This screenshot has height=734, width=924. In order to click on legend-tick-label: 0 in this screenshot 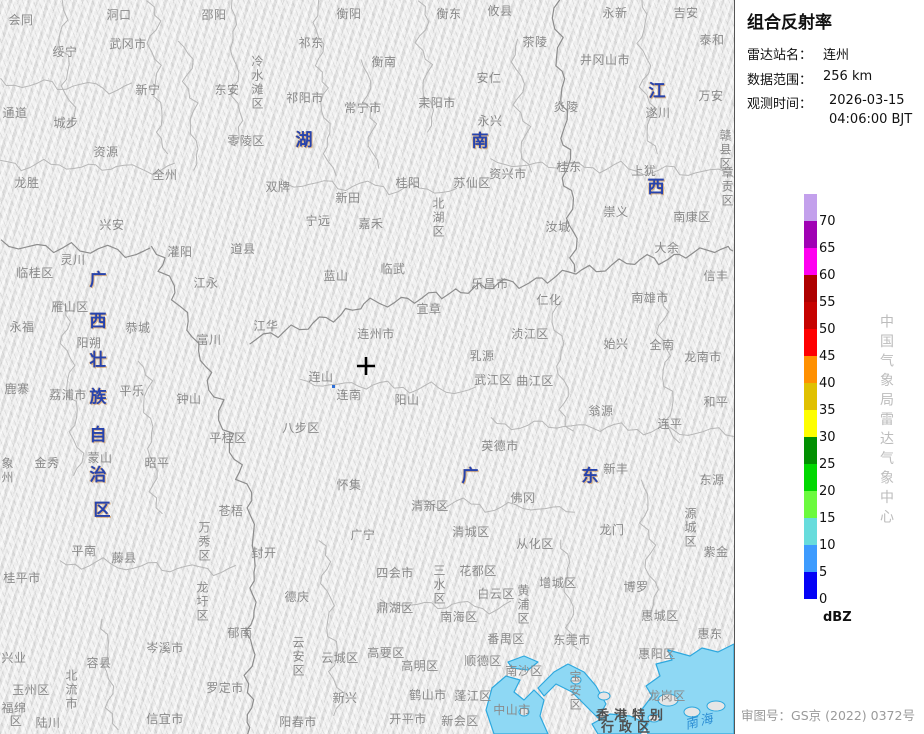, I will do `click(823, 599)`.